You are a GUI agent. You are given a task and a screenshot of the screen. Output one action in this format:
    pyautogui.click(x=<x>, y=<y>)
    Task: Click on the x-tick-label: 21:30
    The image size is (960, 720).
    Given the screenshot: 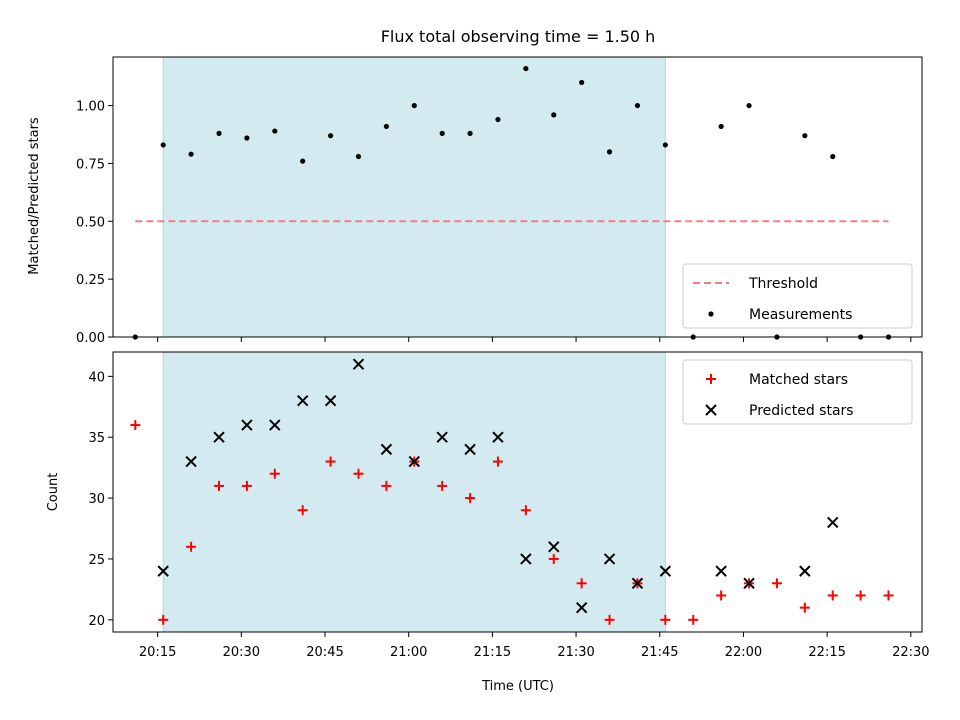 What is the action you would take?
    pyautogui.click(x=575, y=652)
    